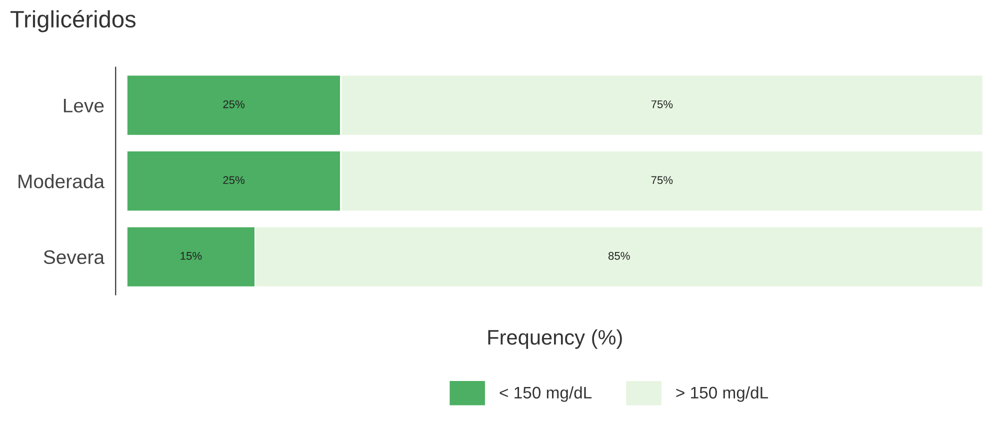  I want to click on legend-label: < 150 mg/dL, so click(546, 394).